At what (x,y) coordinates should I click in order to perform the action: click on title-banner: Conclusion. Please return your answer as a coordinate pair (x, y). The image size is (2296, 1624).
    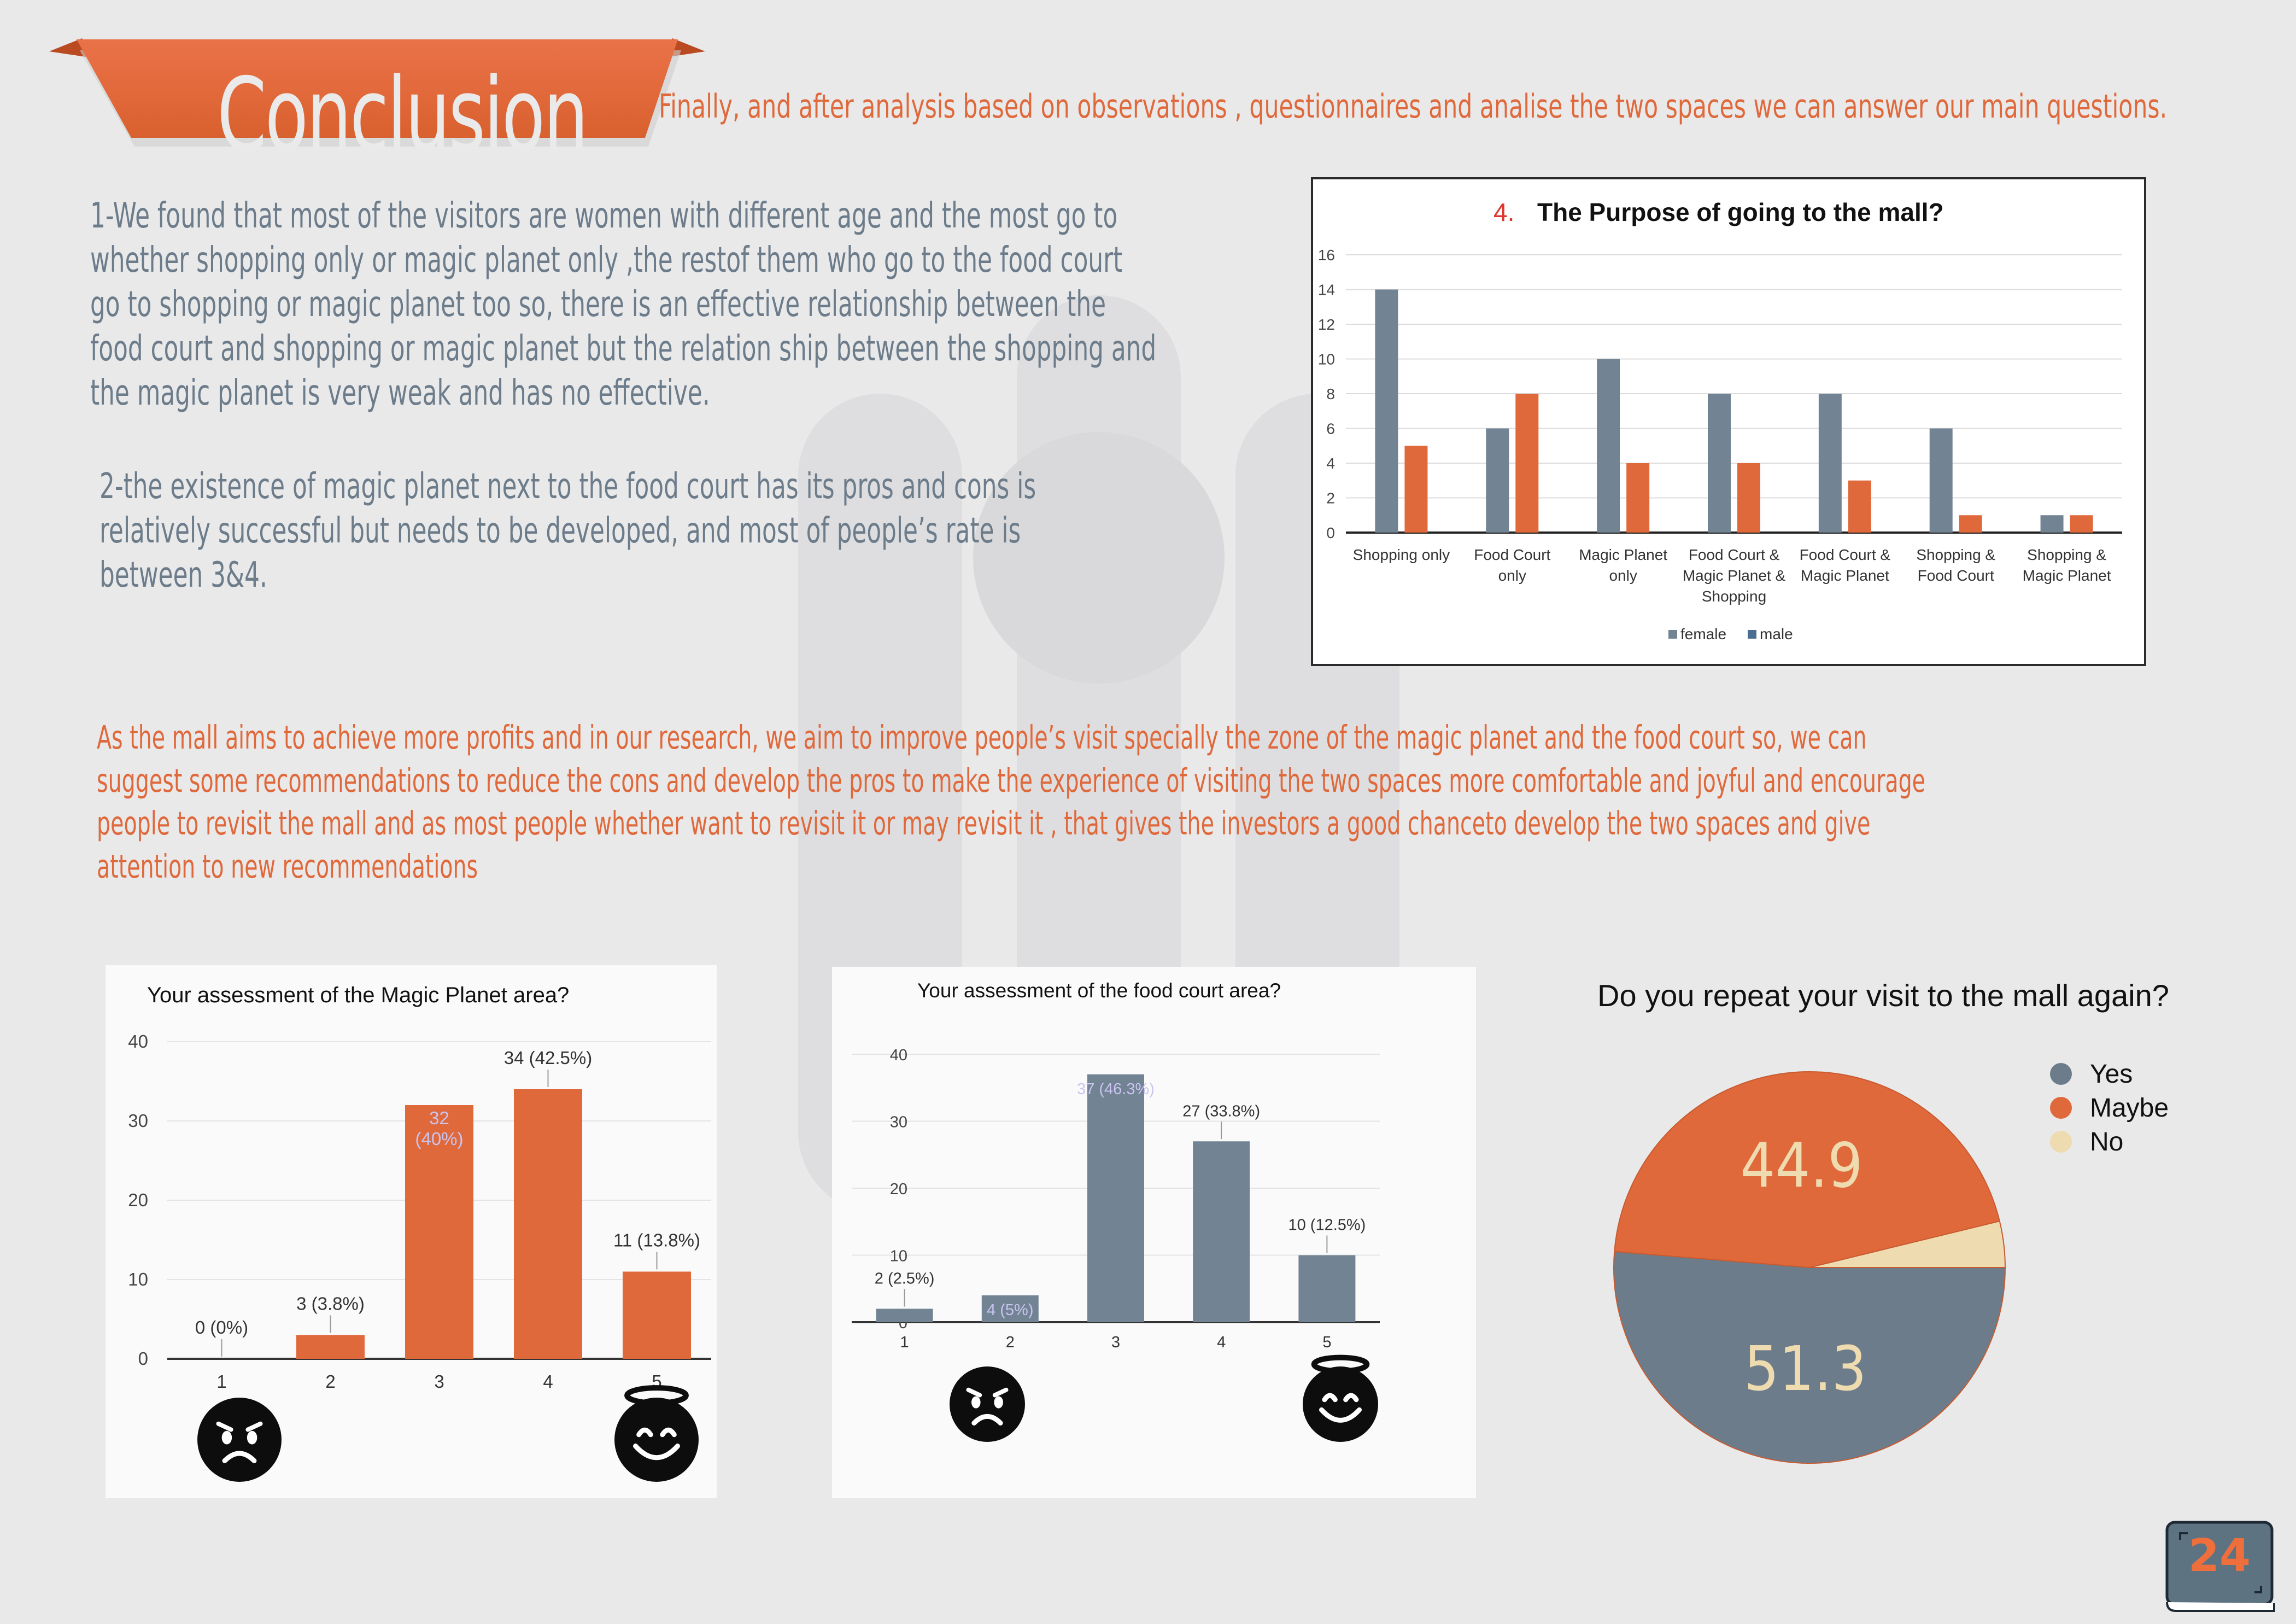
    Looking at the image, I should click on (377, 99).